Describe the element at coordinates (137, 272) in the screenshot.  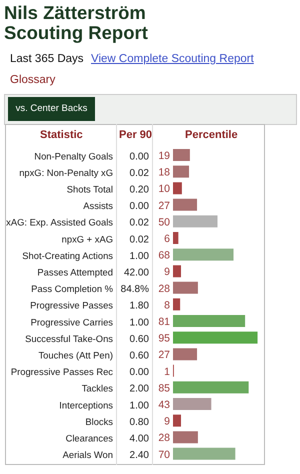
I see `text: 42.00` at that location.